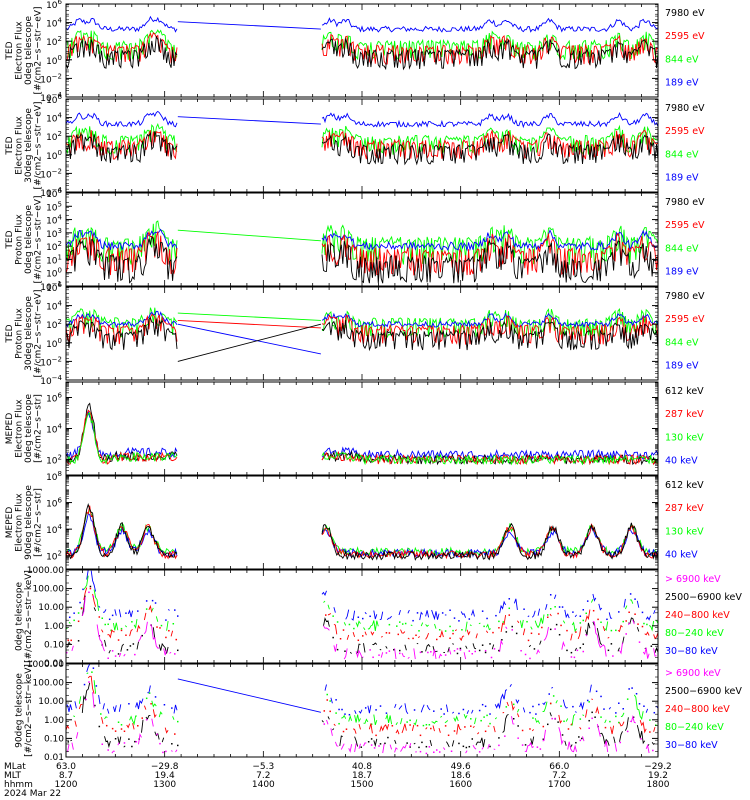 The image size is (750, 800). What do you see at coordinates (54, 233) in the screenshot?
I see `y-tick-label: 10³` at bounding box center [54, 233].